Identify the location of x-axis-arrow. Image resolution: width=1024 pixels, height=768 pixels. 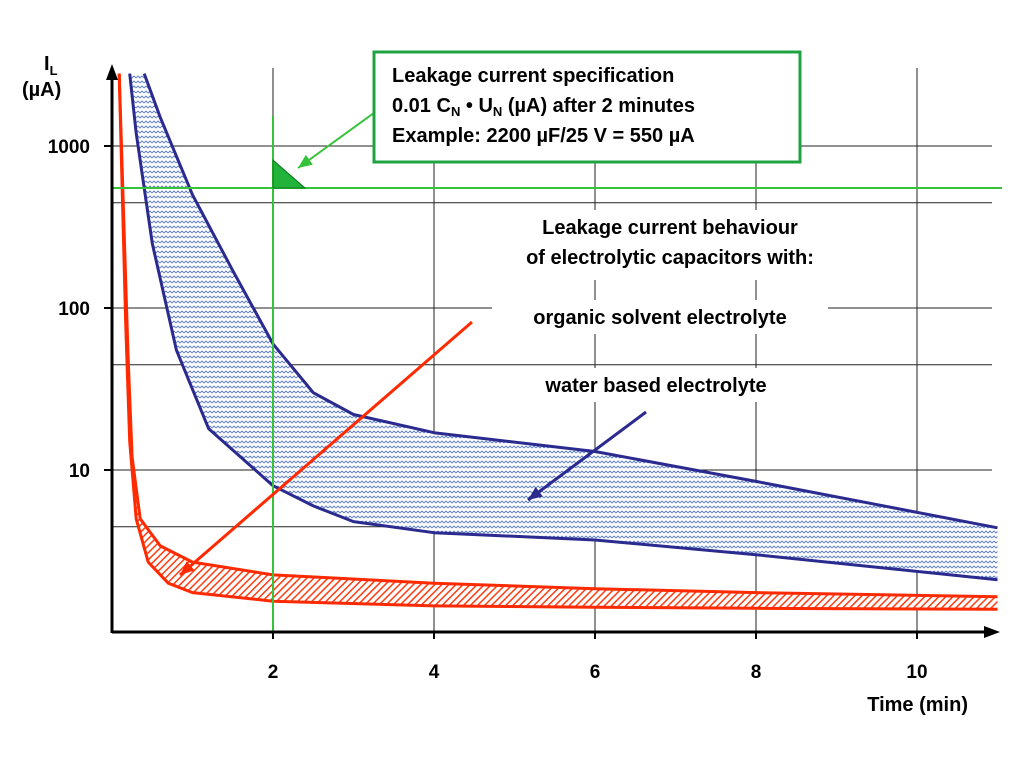
(992, 632).